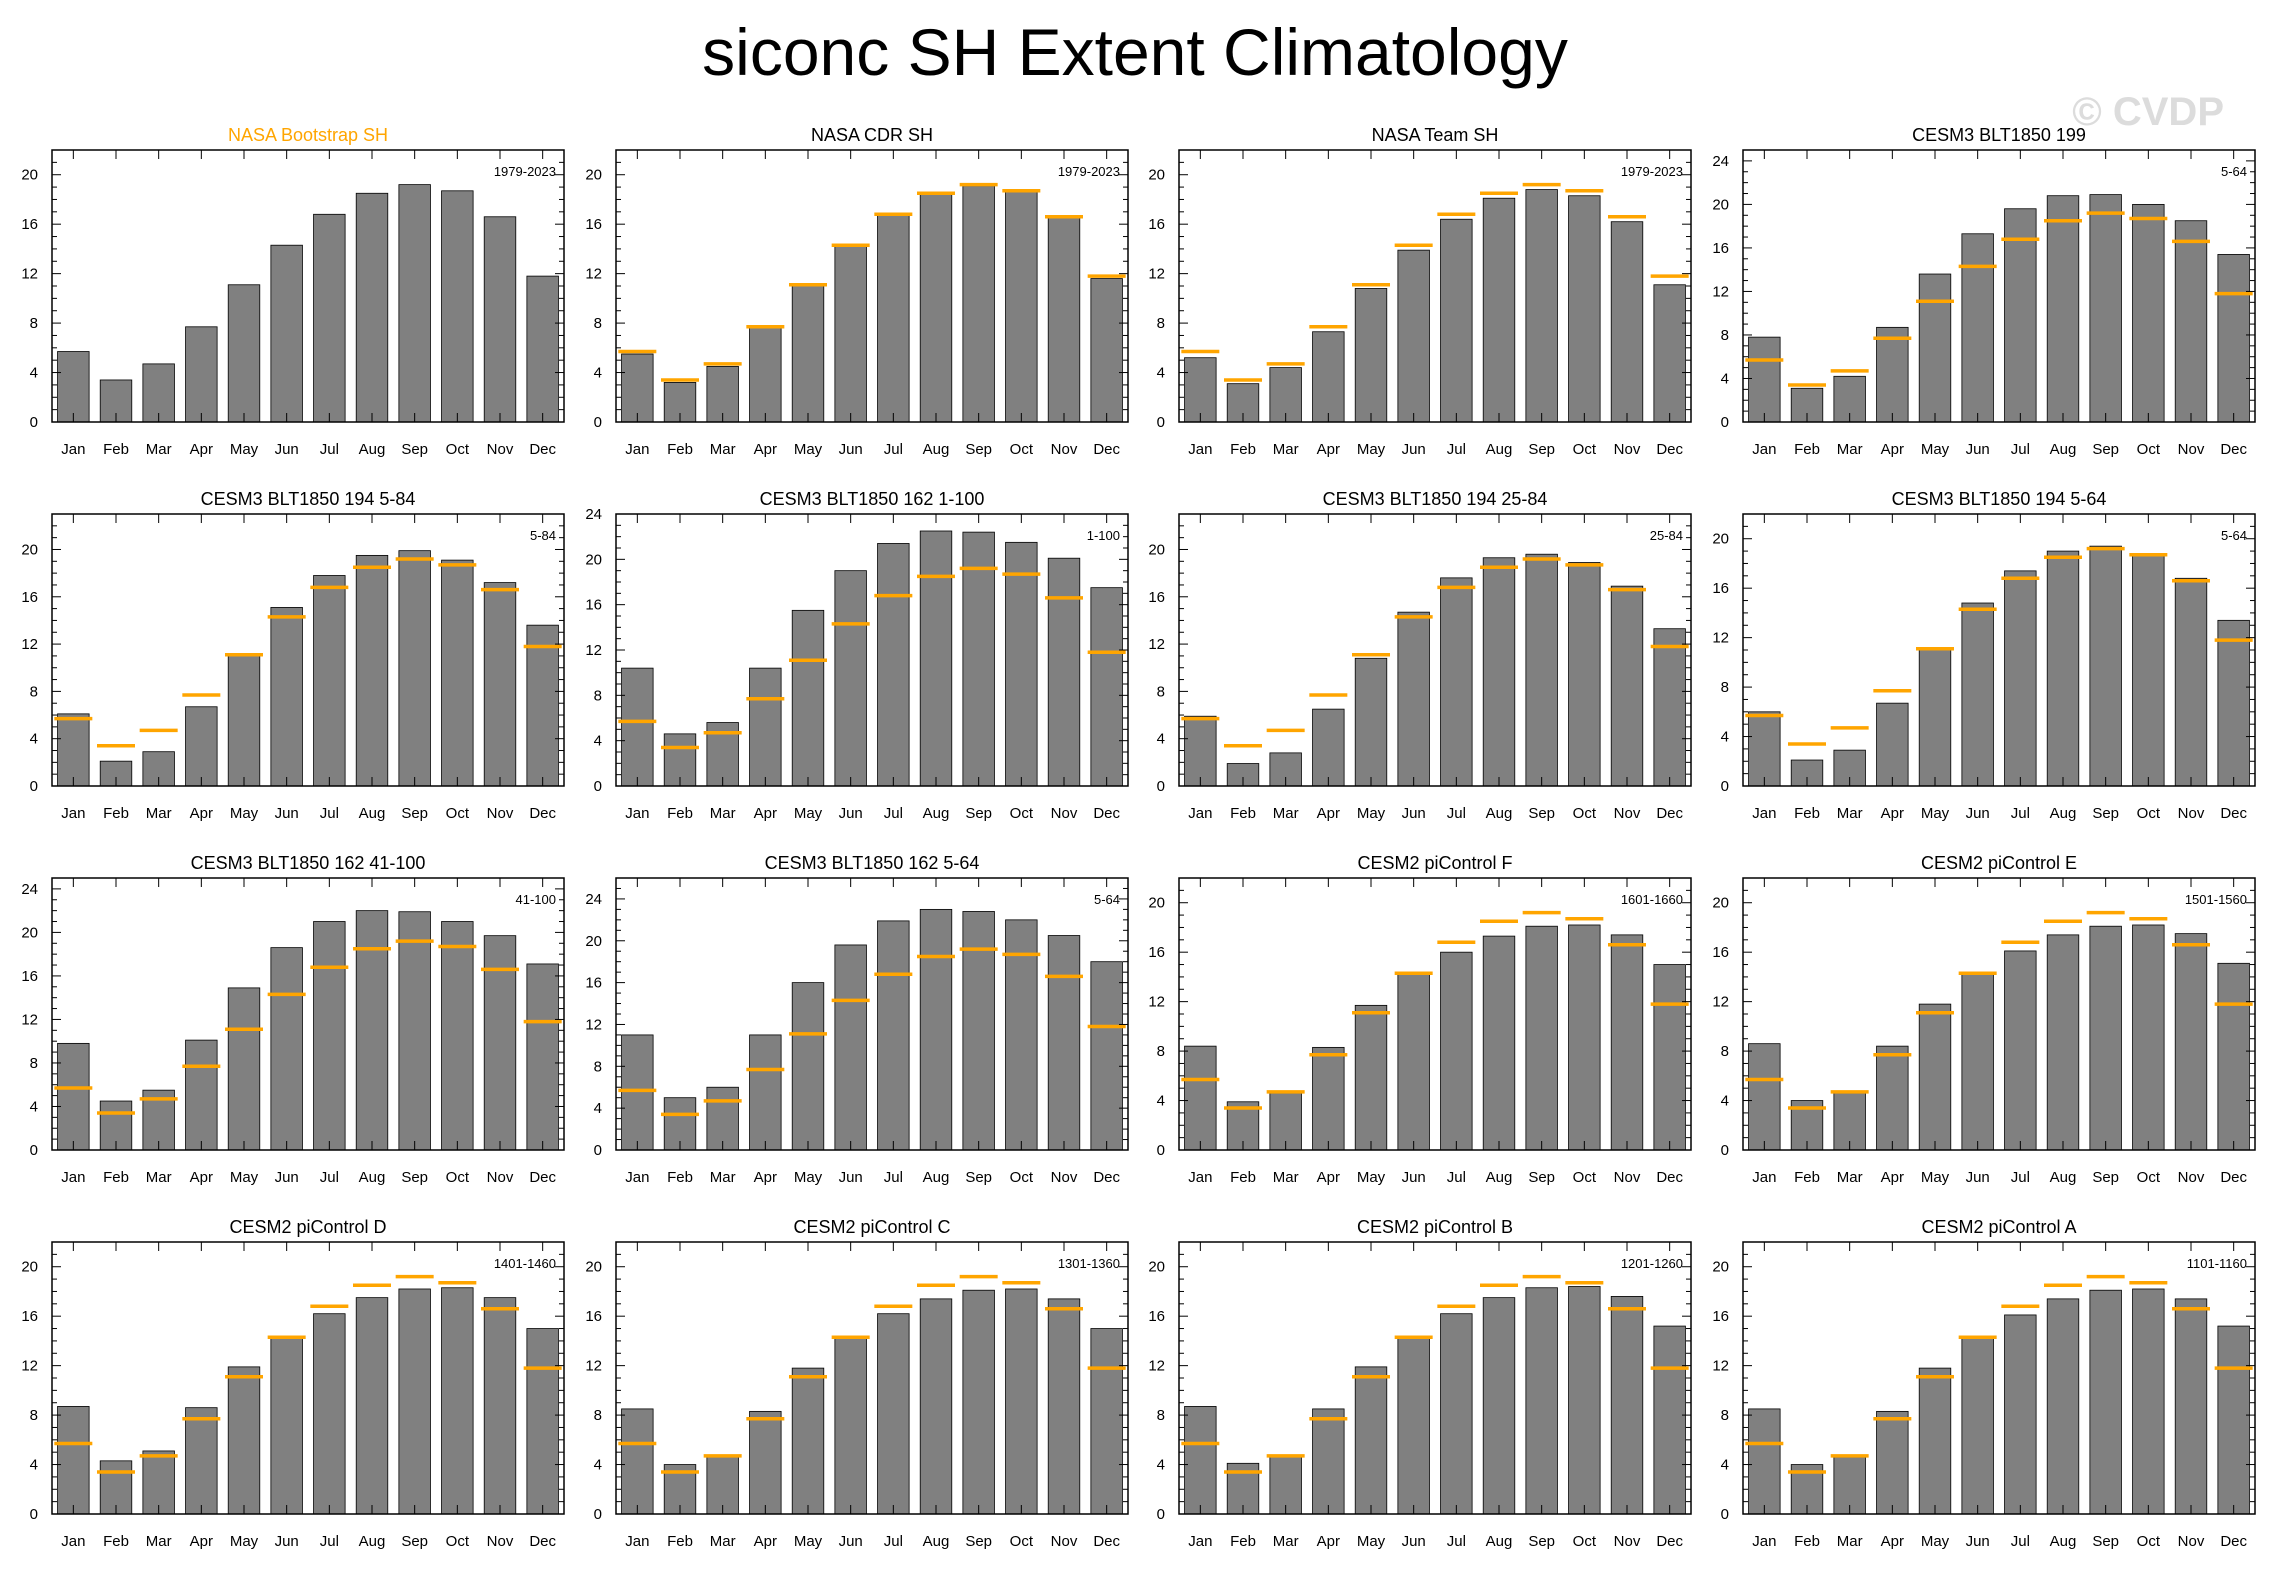 Image resolution: width=2270 pixels, height=1577 pixels. Describe the element at coordinates (1978, 449) in the screenshot. I see `x-tick-label: Jun` at that location.